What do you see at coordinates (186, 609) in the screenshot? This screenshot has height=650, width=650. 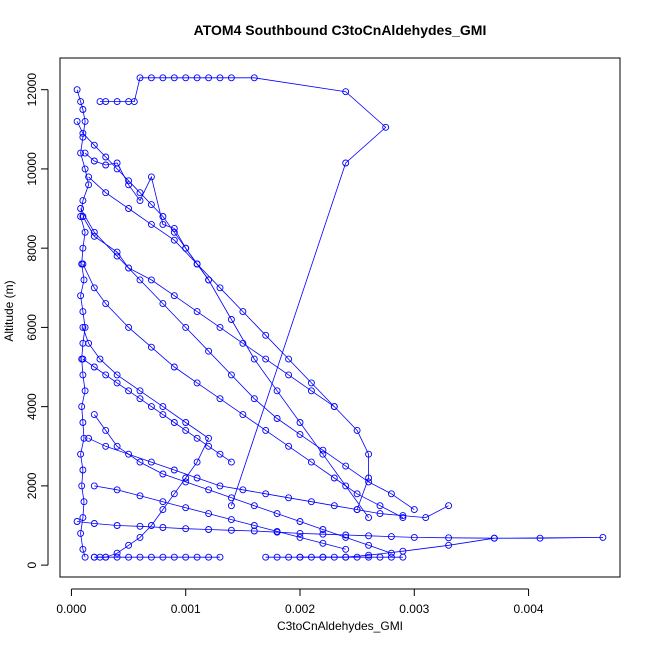 I see `x-tick-label: 0.001` at bounding box center [186, 609].